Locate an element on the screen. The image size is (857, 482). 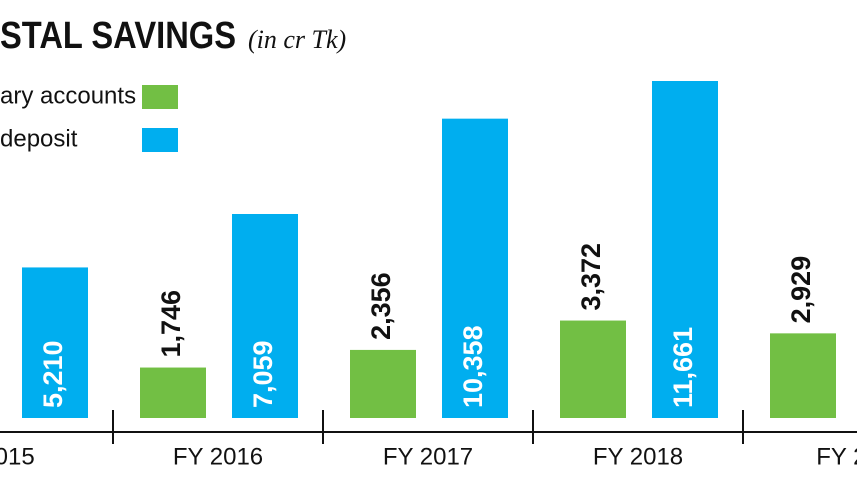
value-label: 7,059 is located at coordinates (263, 374).